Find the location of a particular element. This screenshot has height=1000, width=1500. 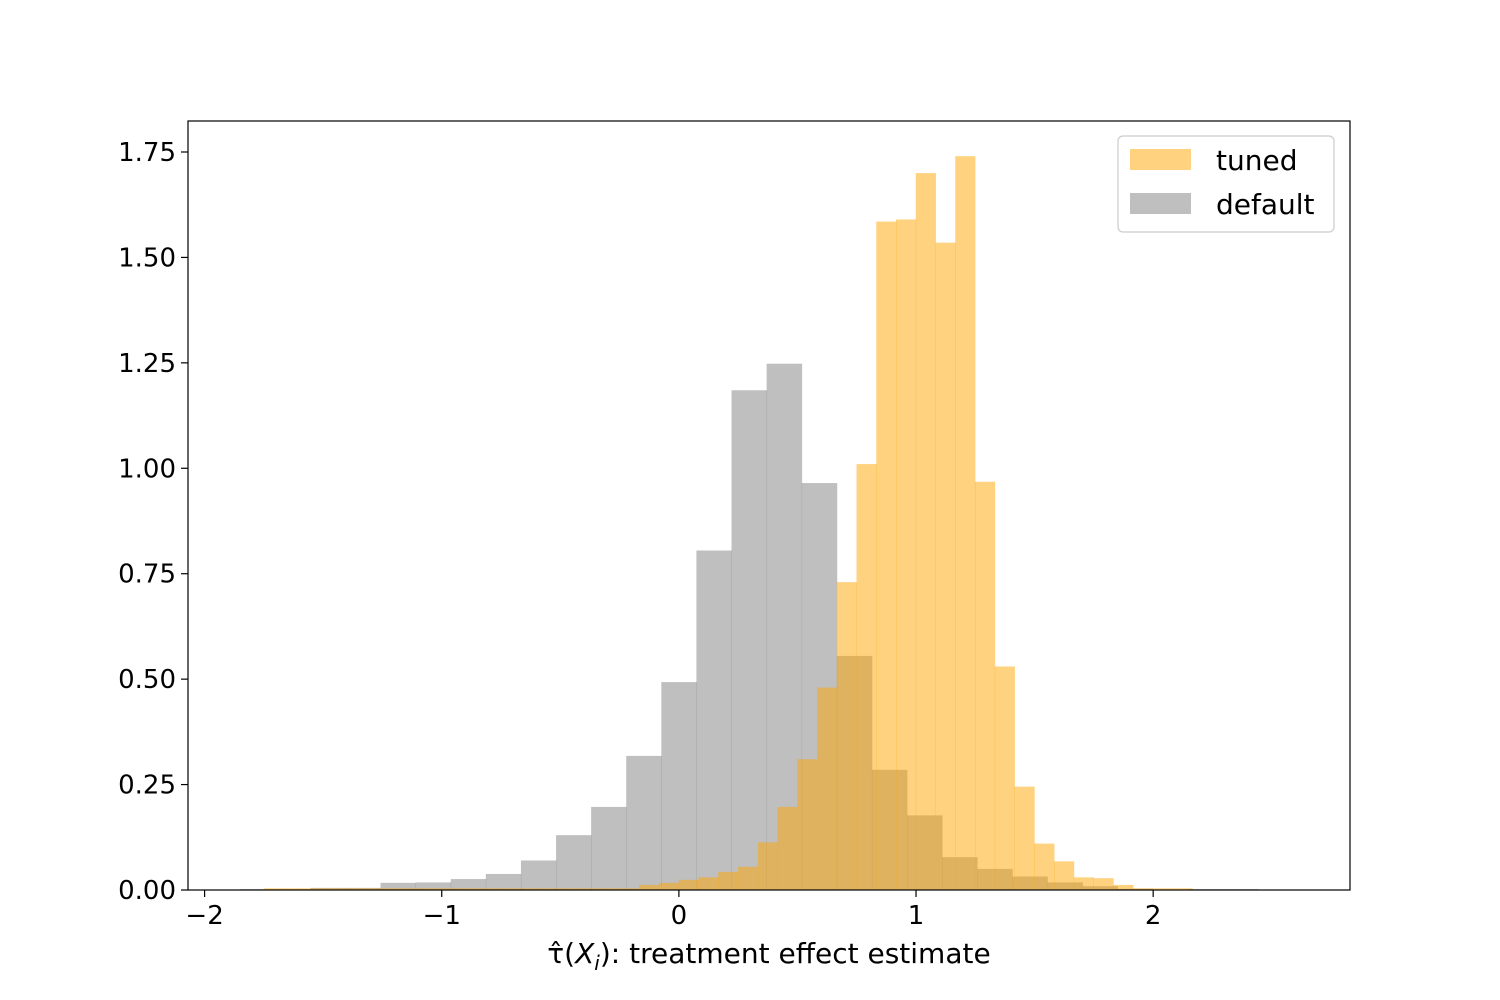

legend: tuned default is located at coordinates (1226, 184).